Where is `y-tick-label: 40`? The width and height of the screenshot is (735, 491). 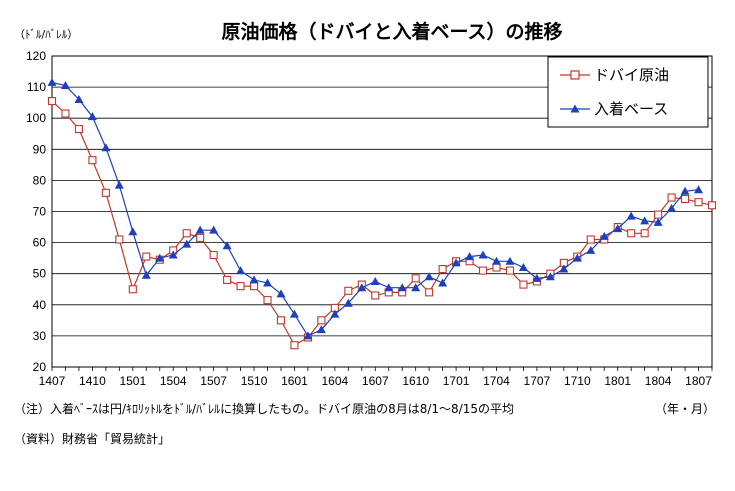
y-tick-label: 40 is located at coordinates (40, 305).